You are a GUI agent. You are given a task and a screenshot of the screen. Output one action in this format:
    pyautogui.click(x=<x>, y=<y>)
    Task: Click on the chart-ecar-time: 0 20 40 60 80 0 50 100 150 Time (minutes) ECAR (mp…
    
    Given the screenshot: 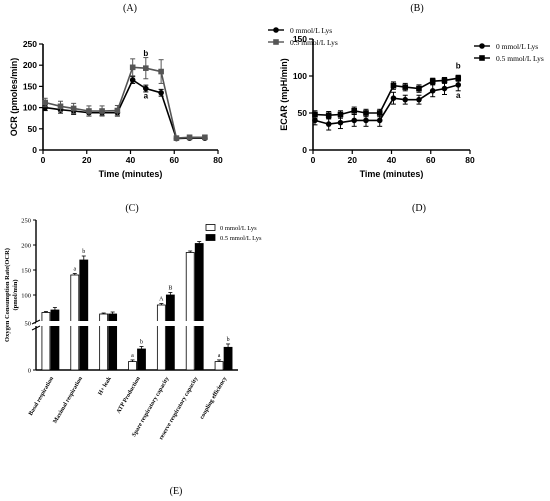 What is the action you would take?
    pyautogui.click(x=411, y=106)
    